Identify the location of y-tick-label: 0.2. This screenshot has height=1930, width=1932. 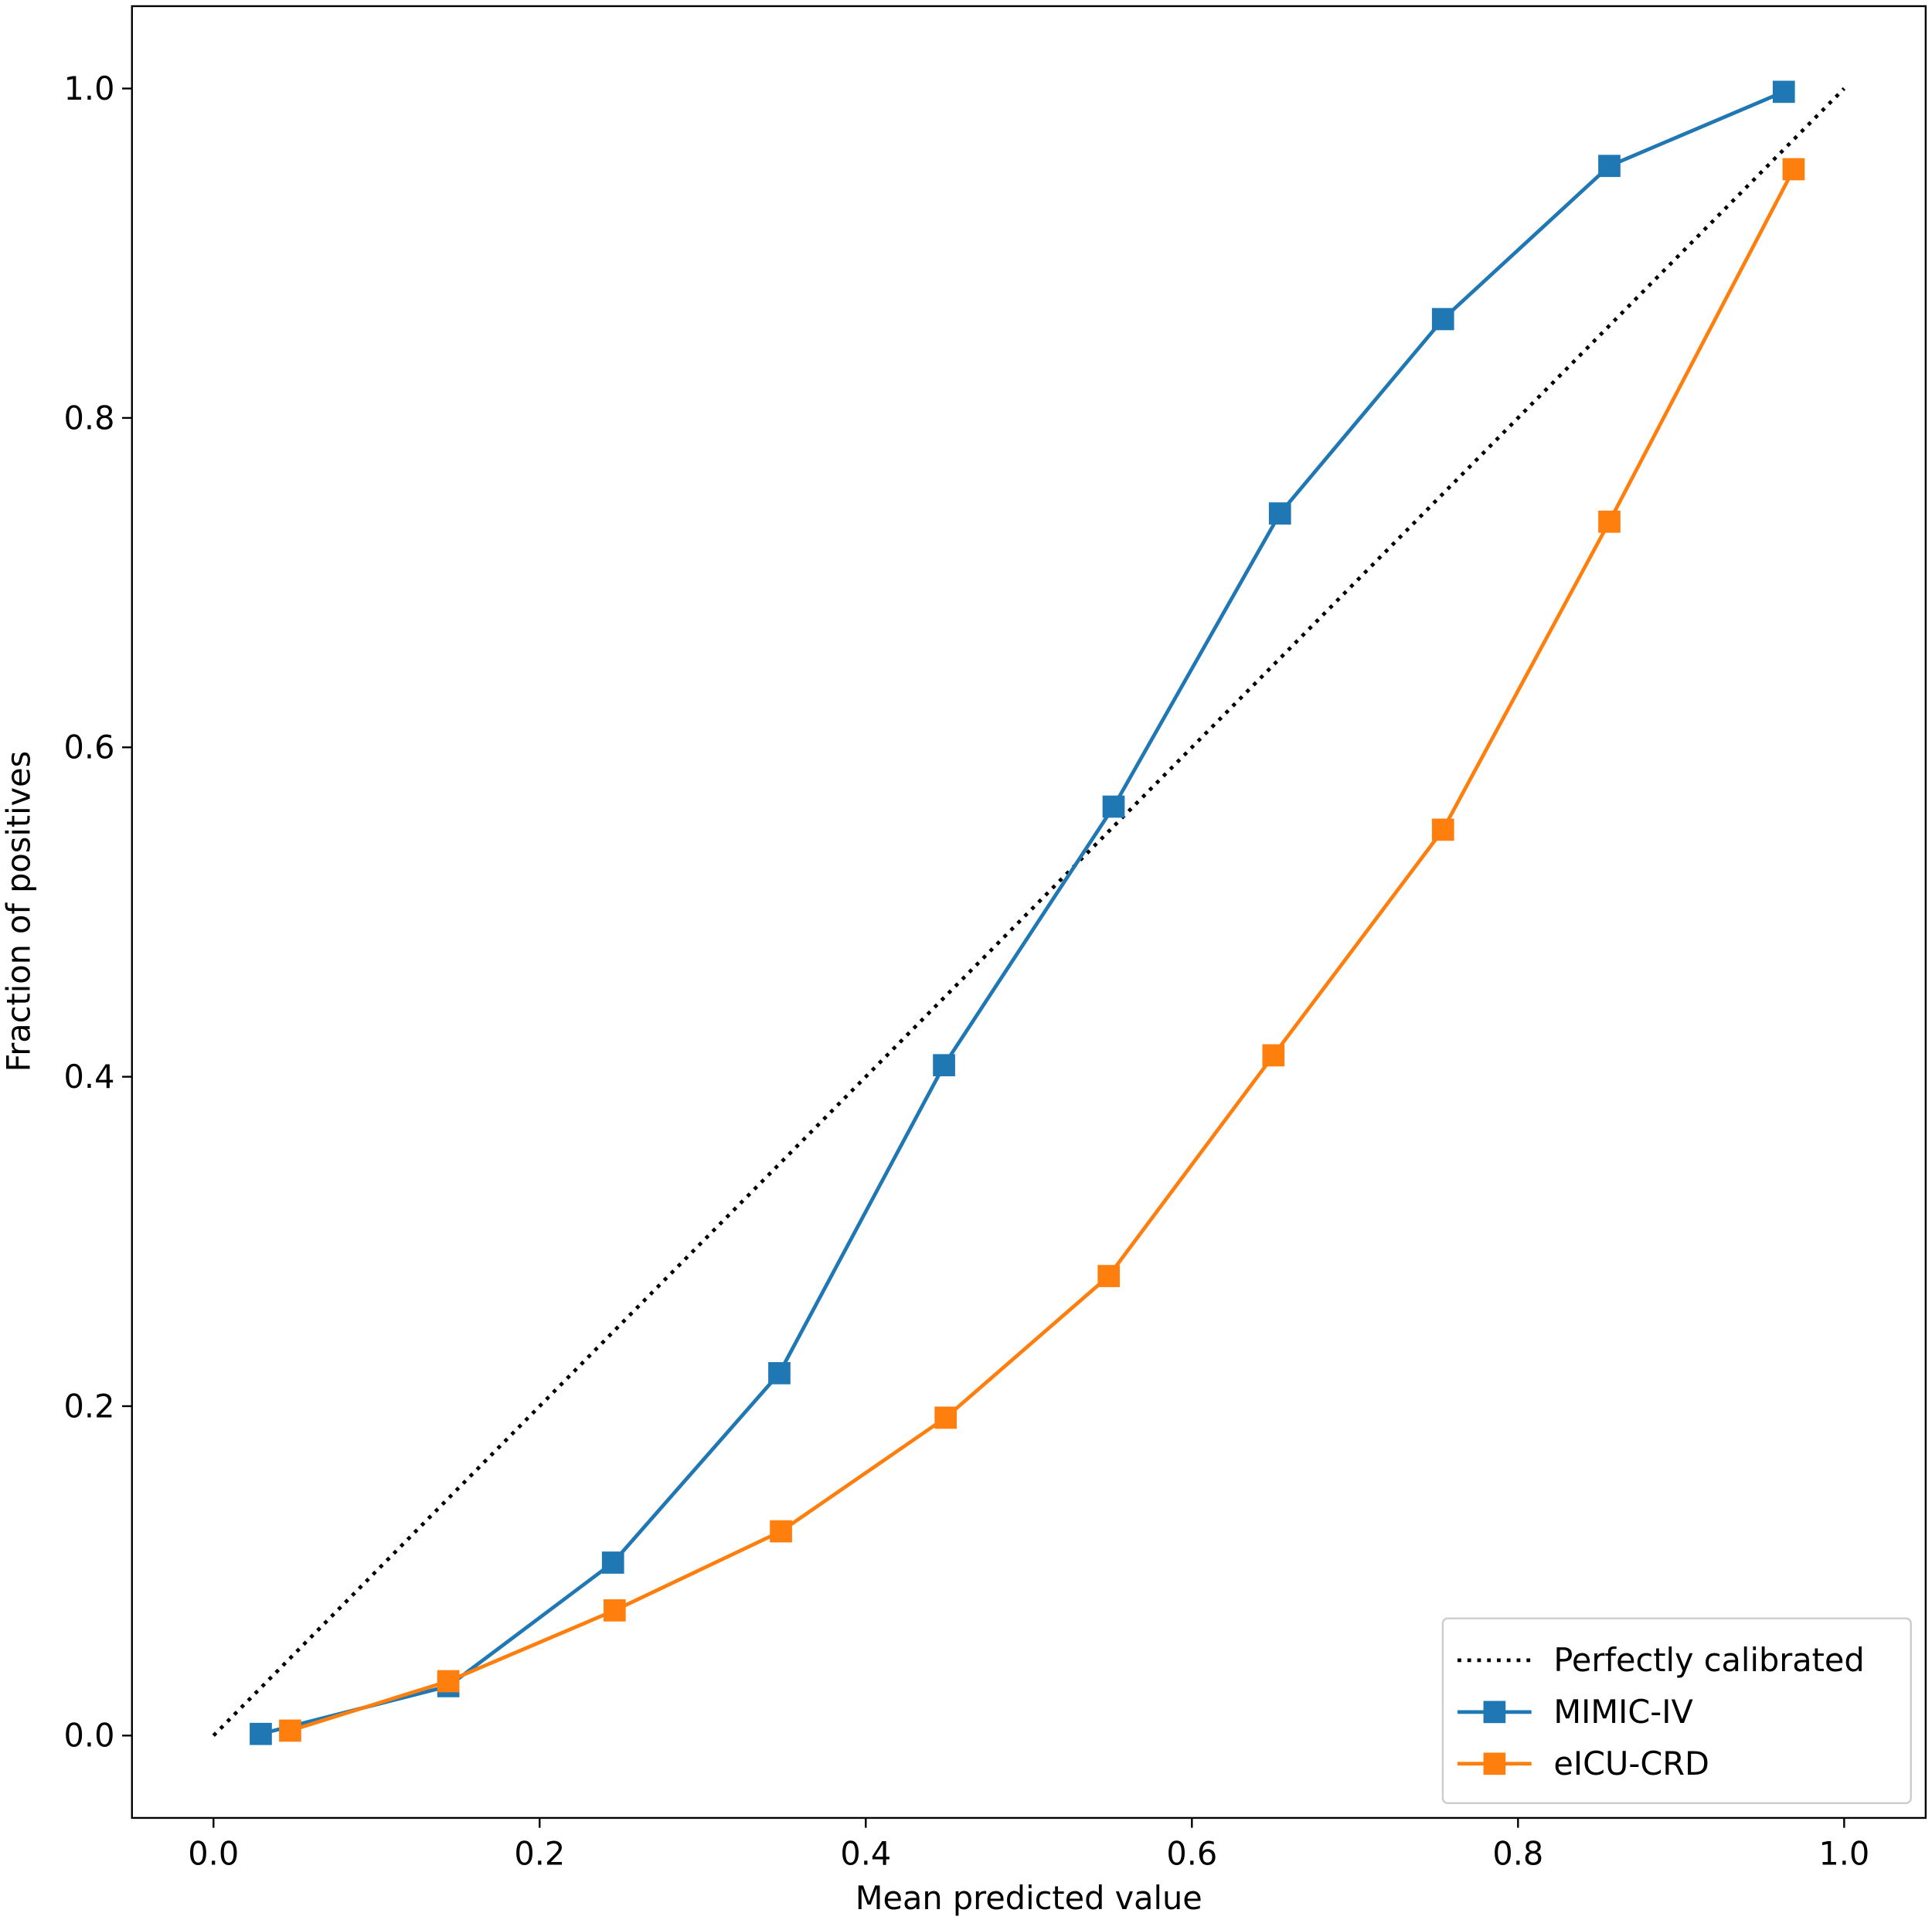
(90, 1406).